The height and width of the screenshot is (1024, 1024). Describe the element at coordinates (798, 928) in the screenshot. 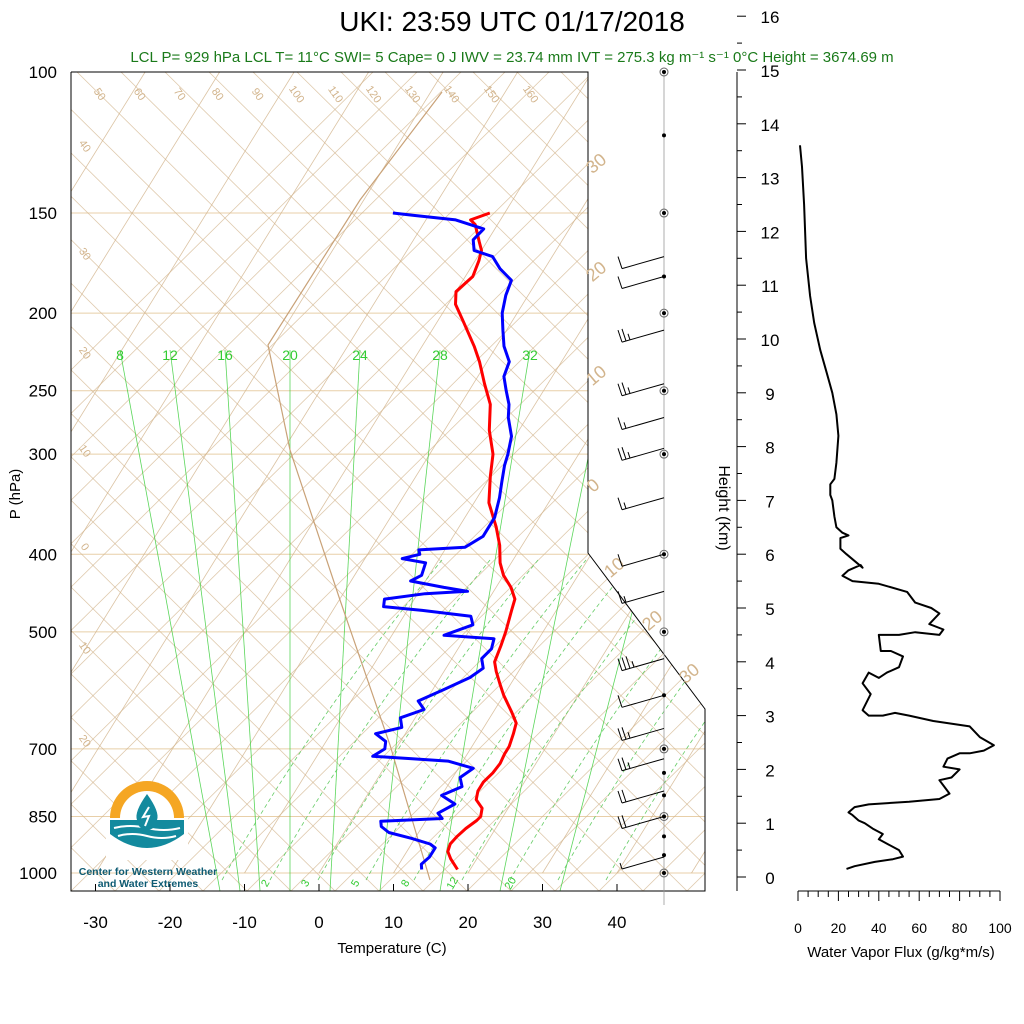

I see `flux-tick-label: 0` at that location.